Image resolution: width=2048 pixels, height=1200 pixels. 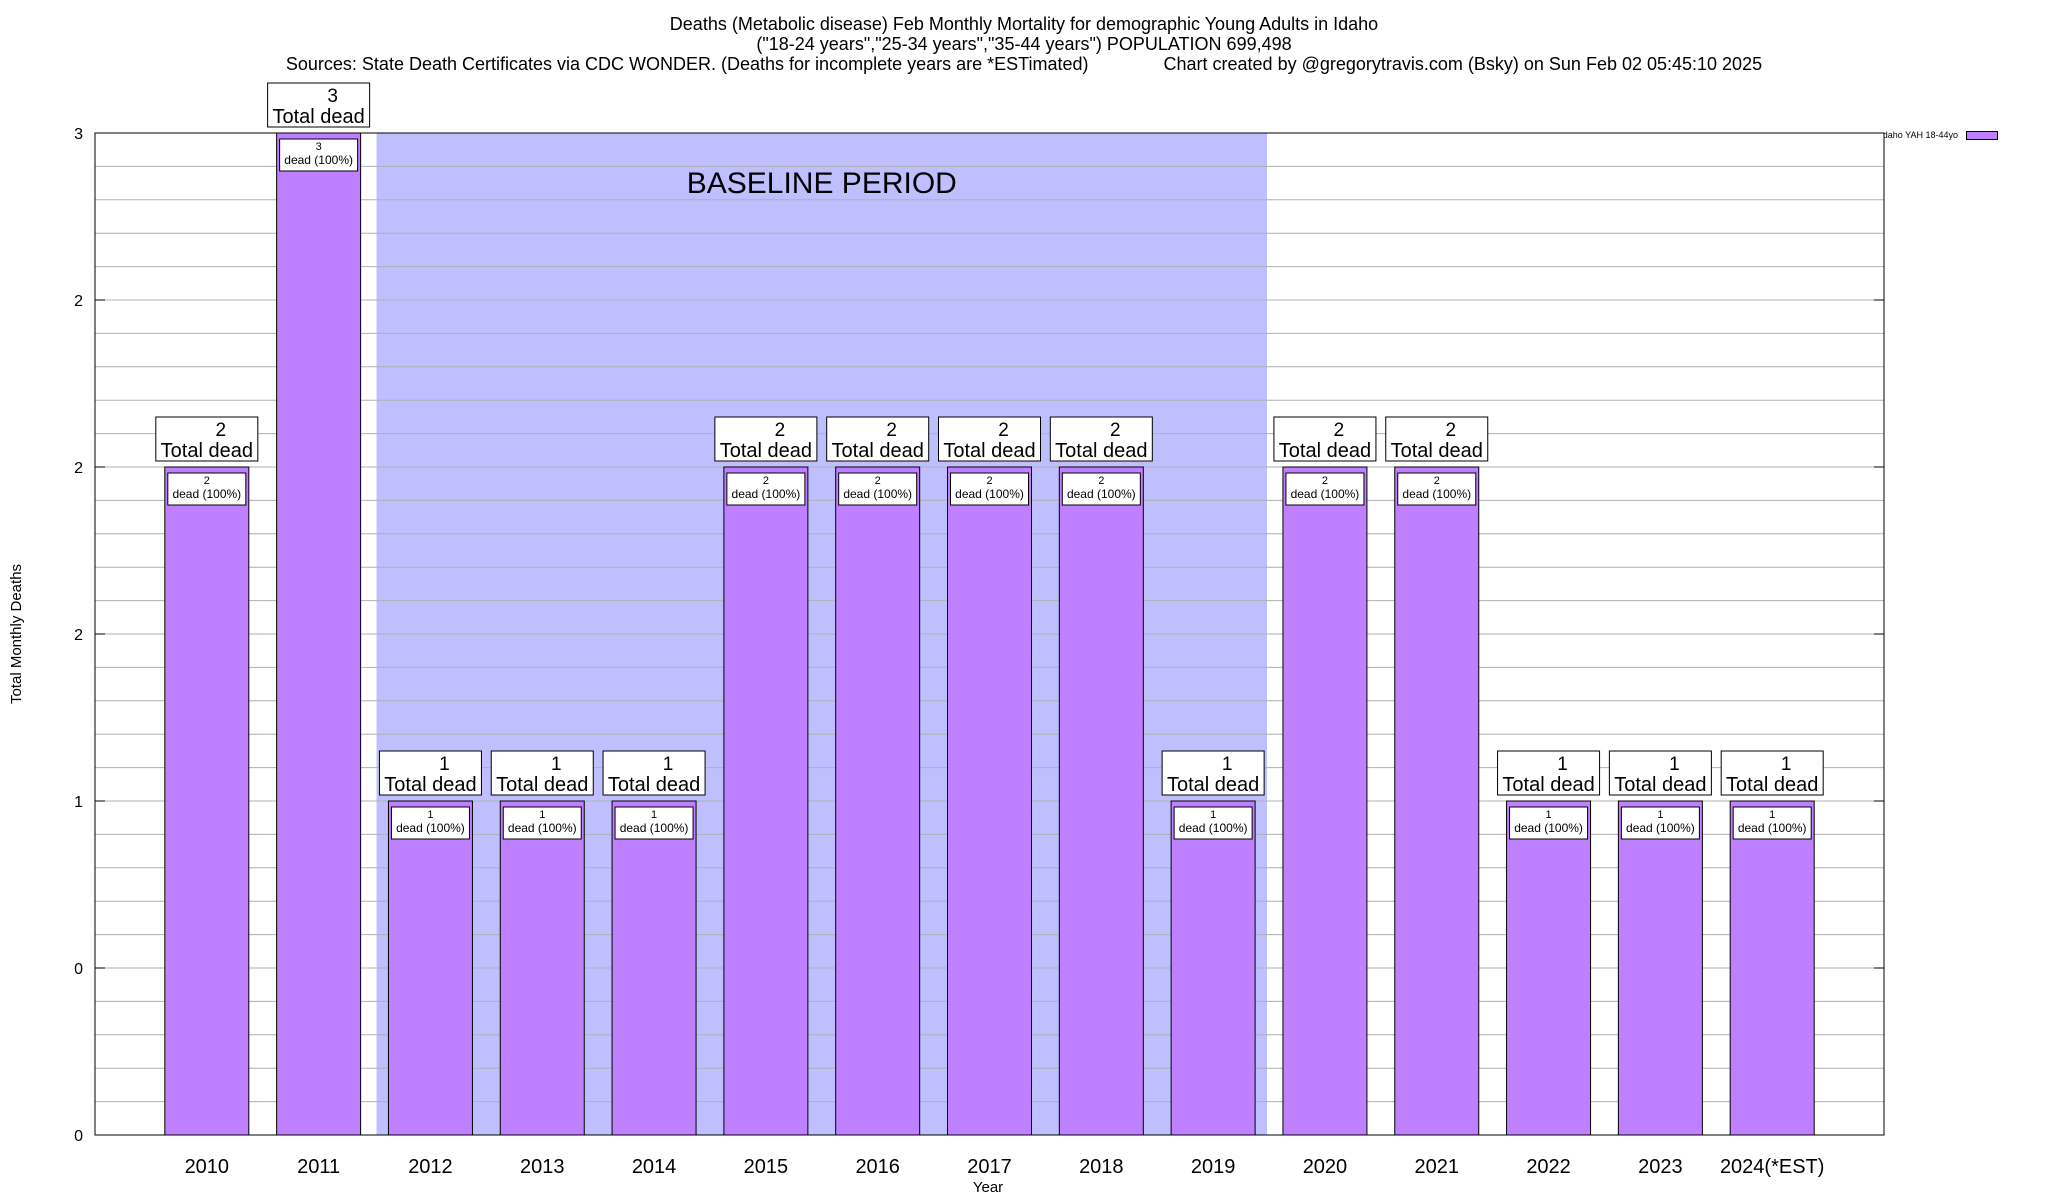 I want to click on x-tick-label: 2012, so click(x=430, y=1167).